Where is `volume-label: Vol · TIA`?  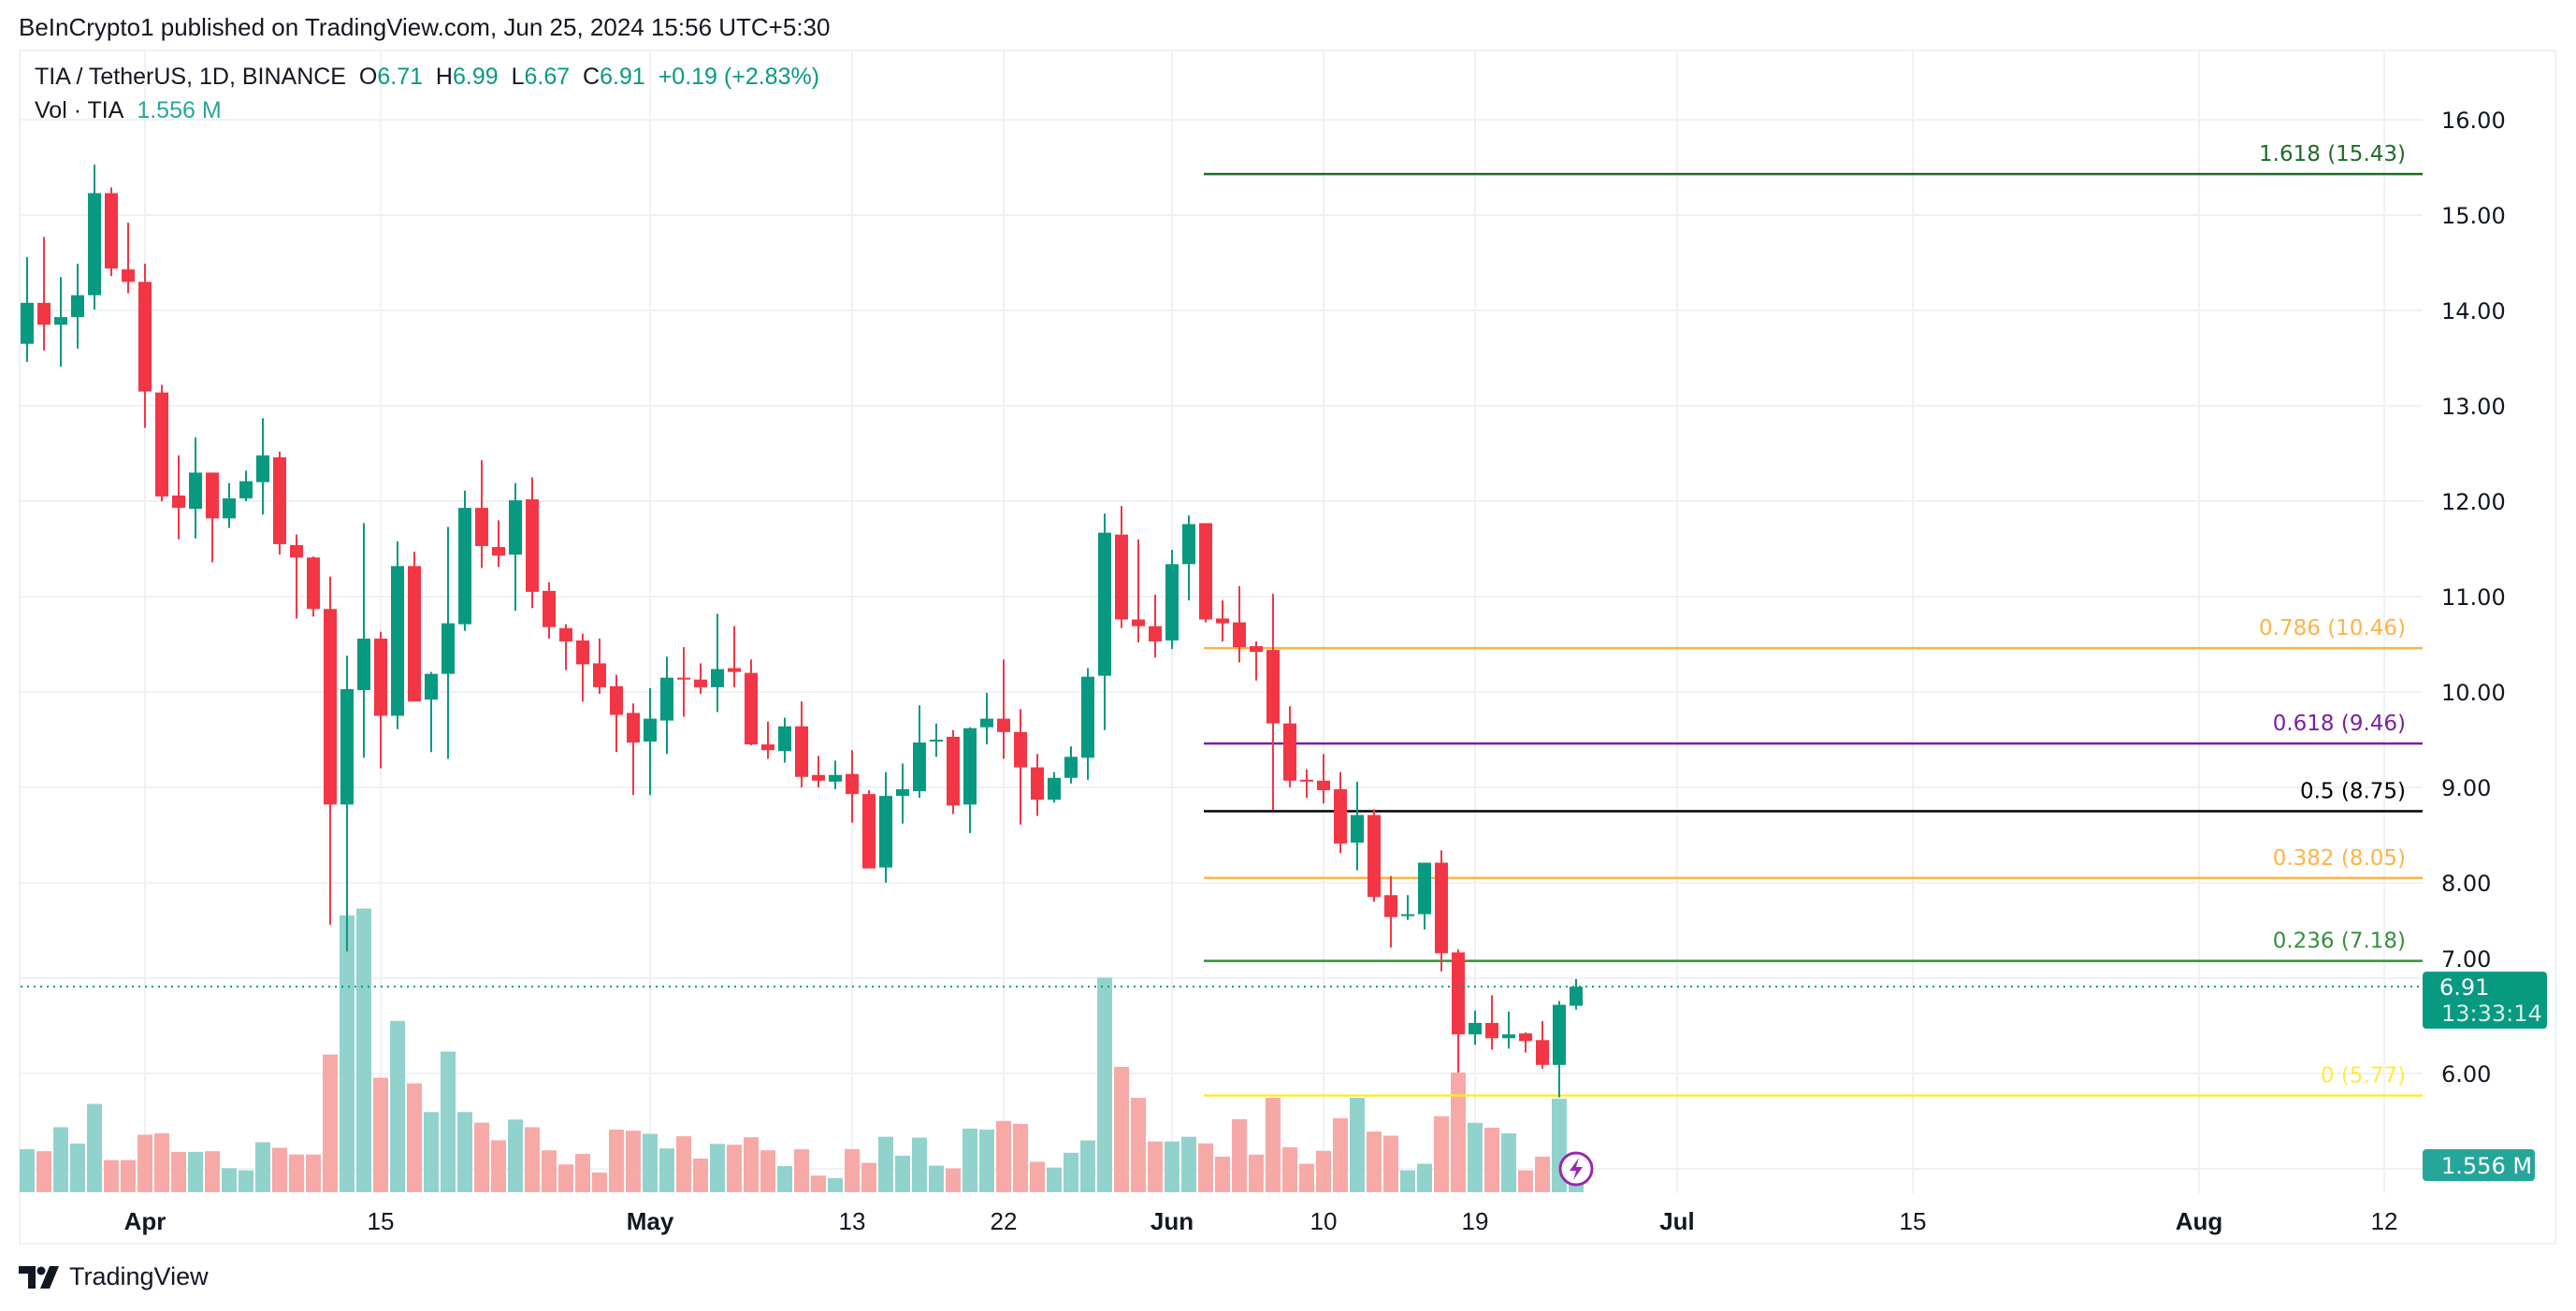 volume-label: Vol · TIA is located at coordinates (79, 110).